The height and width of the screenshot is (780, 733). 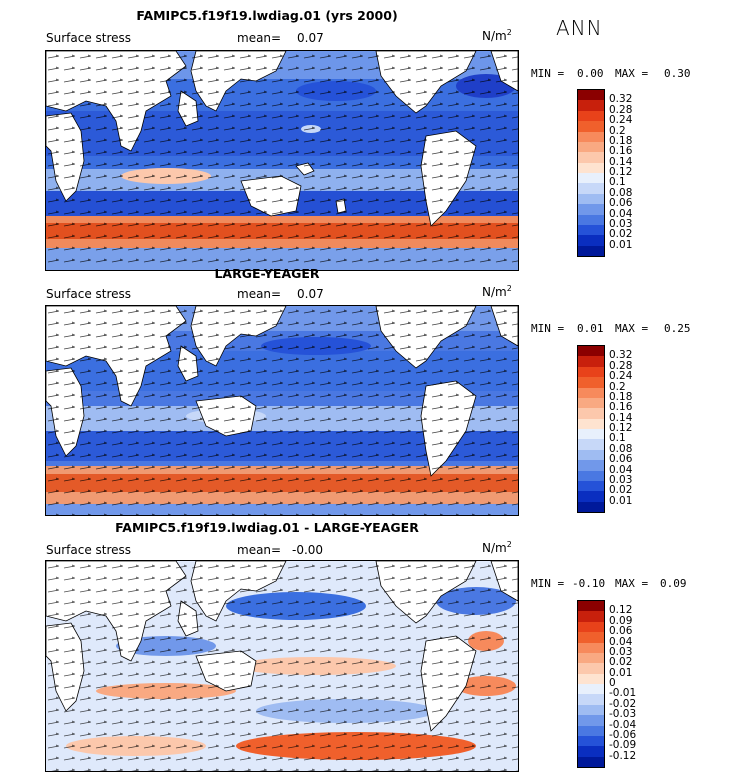 What do you see at coordinates (267, 273) in the screenshot?
I see `panel-title: LARGE-YEAGER` at bounding box center [267, 273].